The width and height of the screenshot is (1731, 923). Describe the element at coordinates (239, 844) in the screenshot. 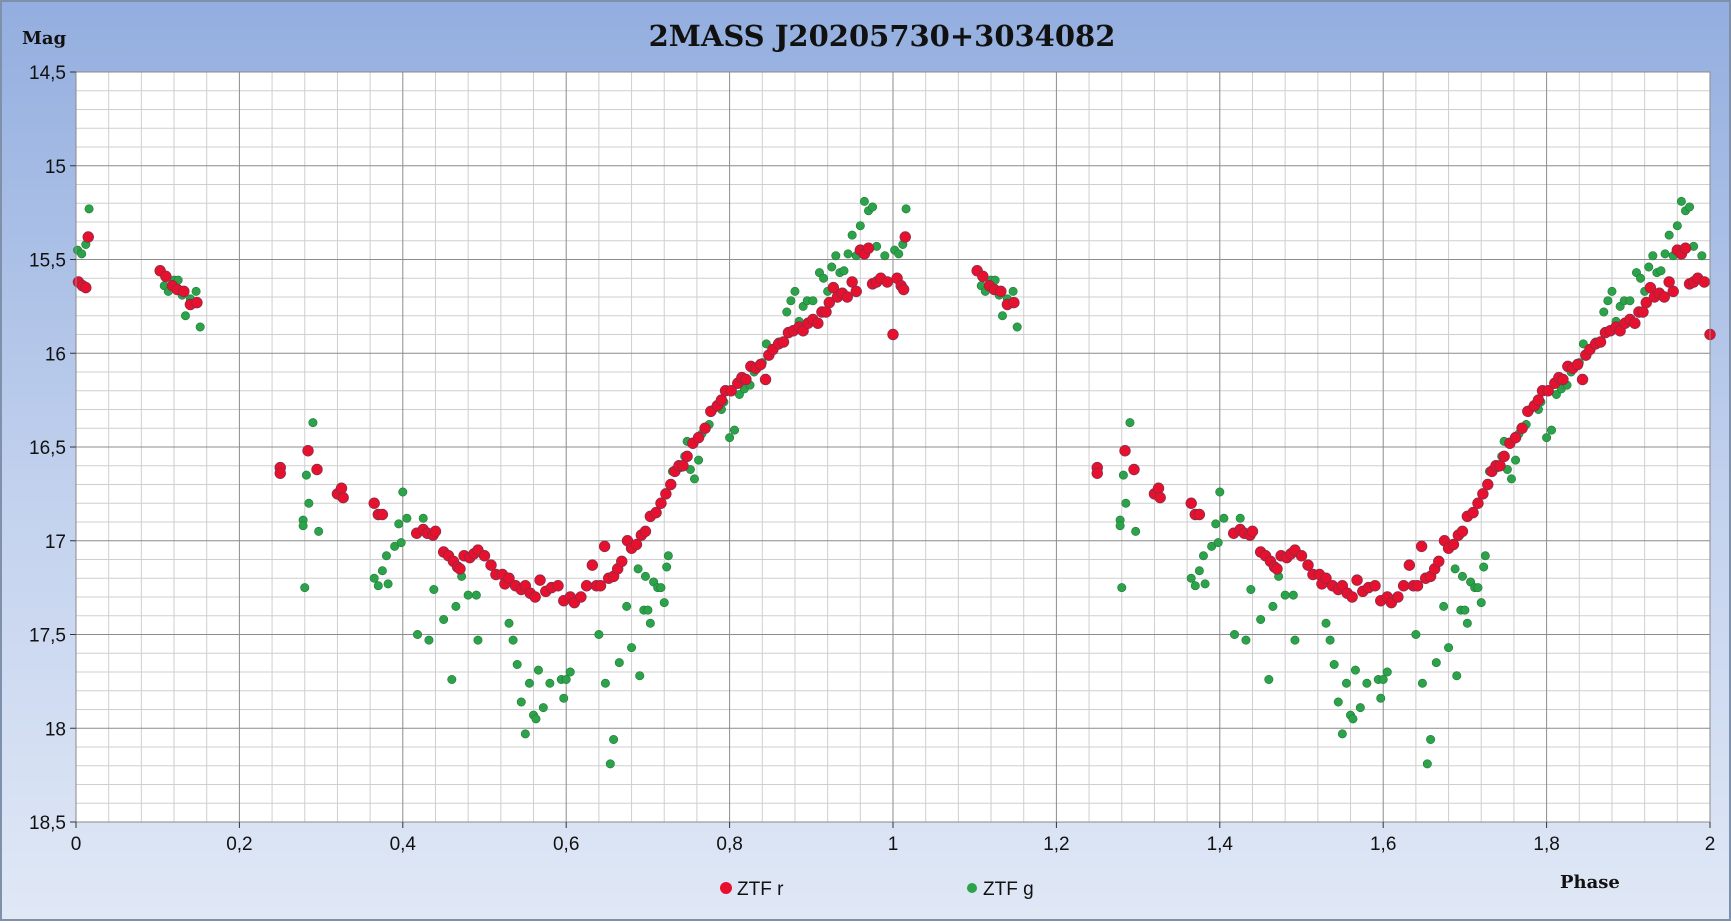

I see `x-tick-label: 0,2` at that location.